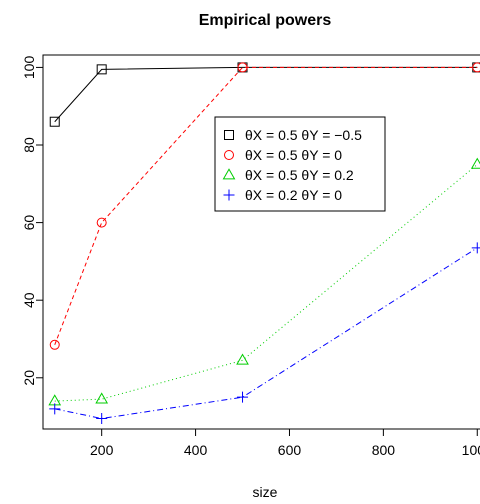  What do you see at coordinates (29, 68) in the screenshot?
I see `y-tick-label: 100` at bounding box center [29, 68].